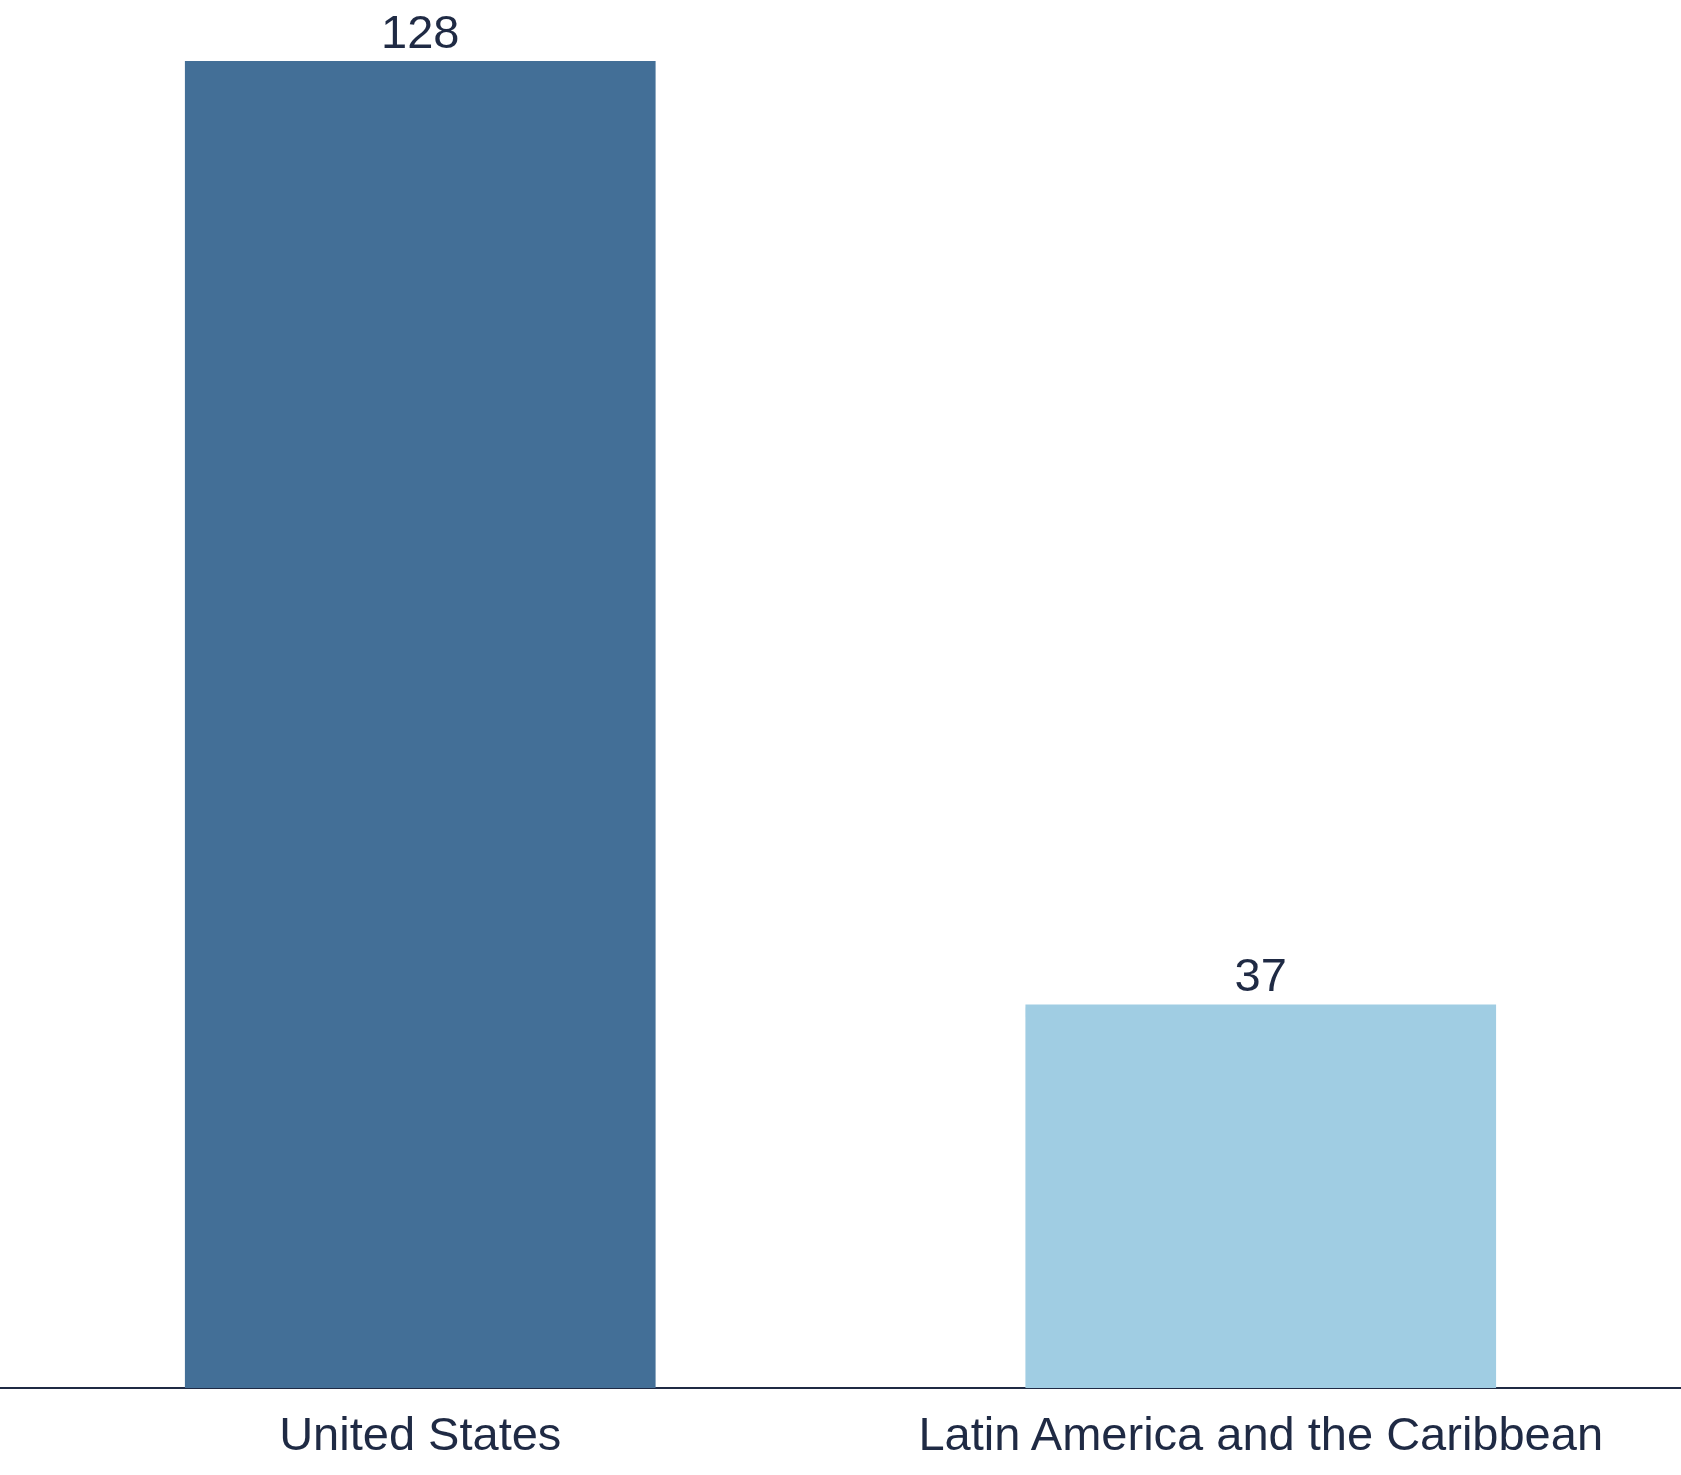 The width and height of the screenshot is (1681, 1475). What do you see at coordinates (1260, 975) in the screenshot?
I see `data-label: 37` at bounding box center [1260, 975].